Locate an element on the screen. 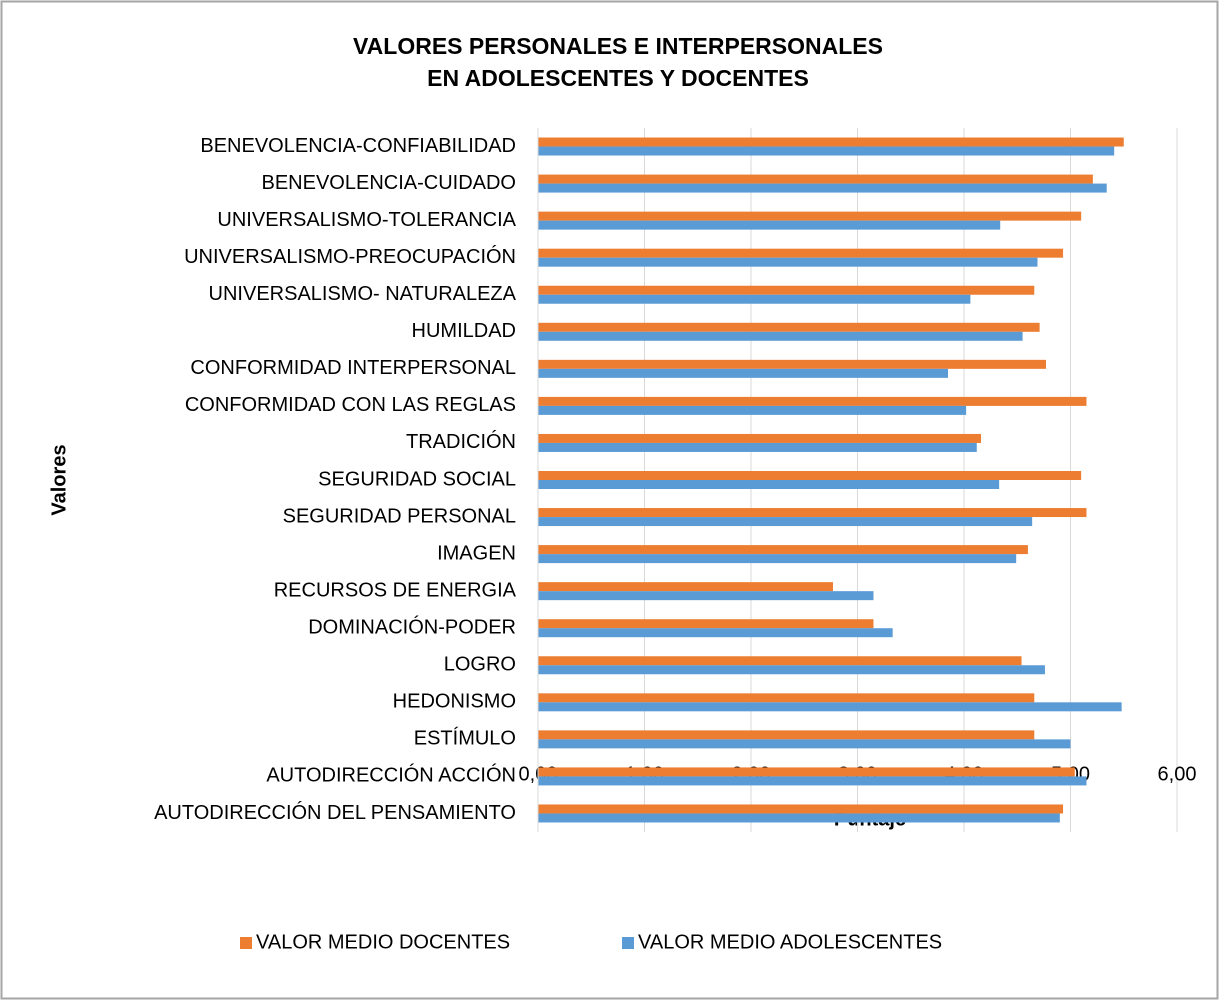 Image resolution: width=1219 pixels, height=1005 pixels. y-tick-label: UNIVERSALISMO-TOLERANCIA is located at coordinates (366, 220).